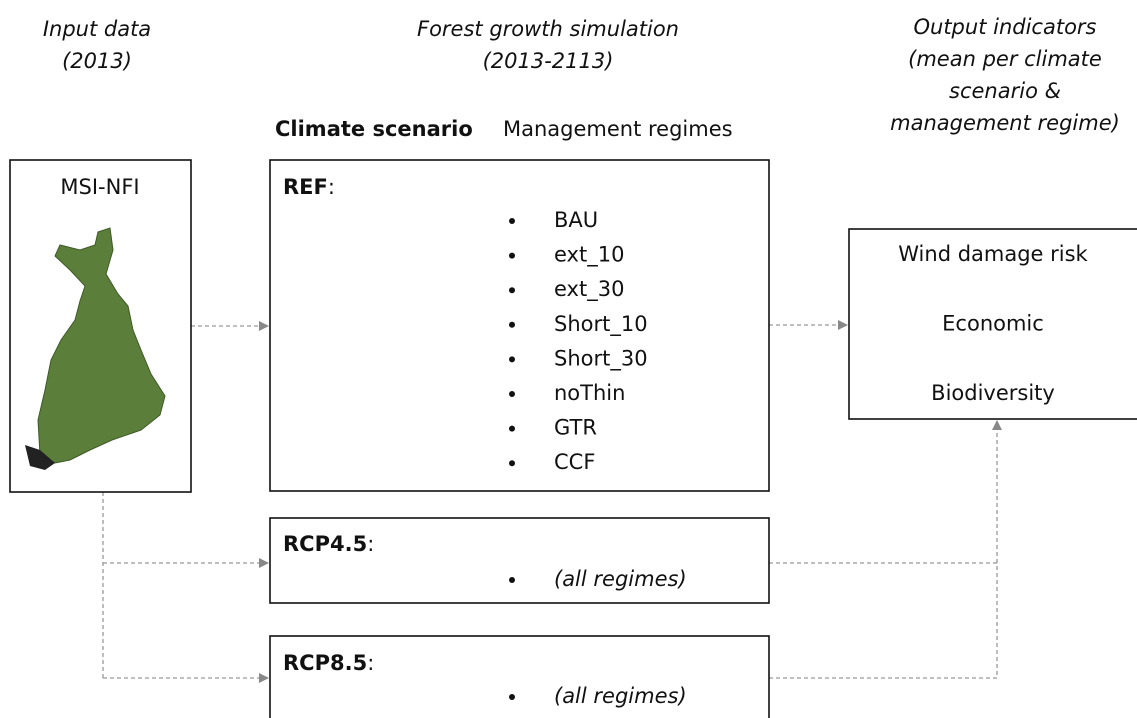  What do you see at coordinates (101, 345) in the screenshot?
I see `finland-map` at bounding box center [101, 345].